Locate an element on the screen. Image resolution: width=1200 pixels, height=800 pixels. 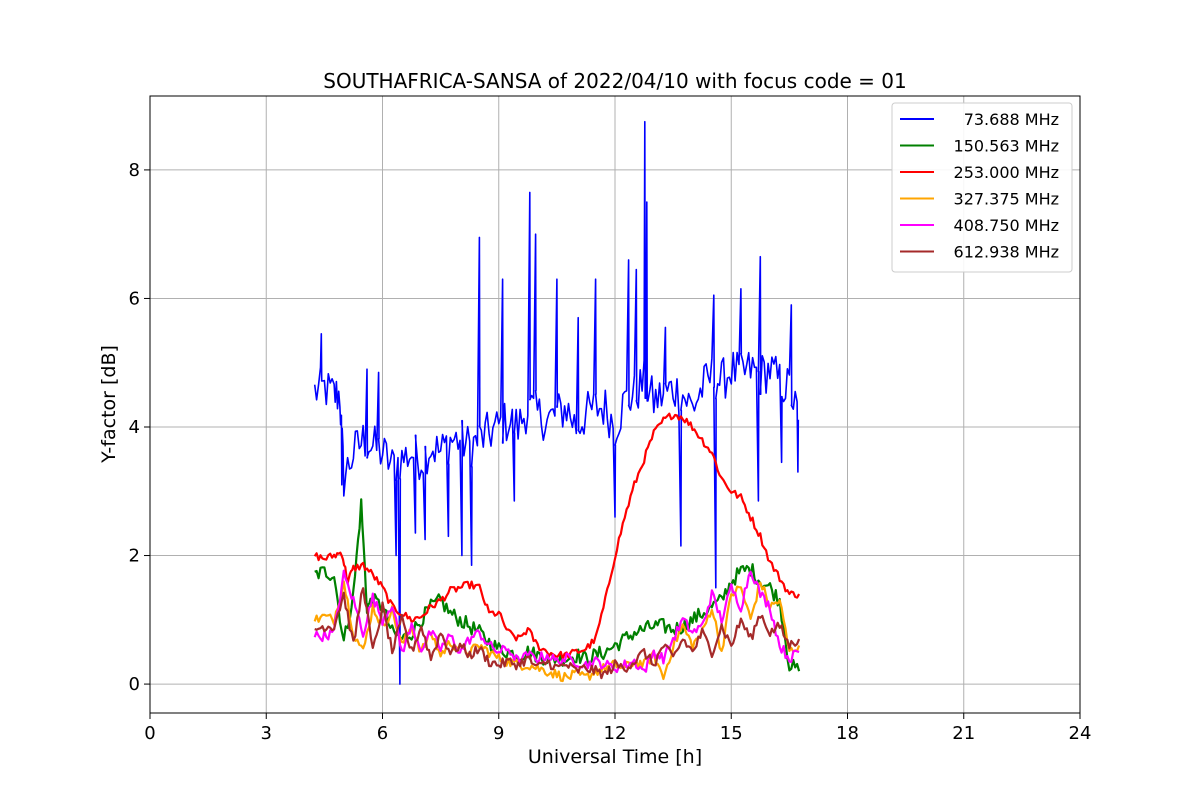
y-tick-label: 8 is located at coordinates (134, 170).